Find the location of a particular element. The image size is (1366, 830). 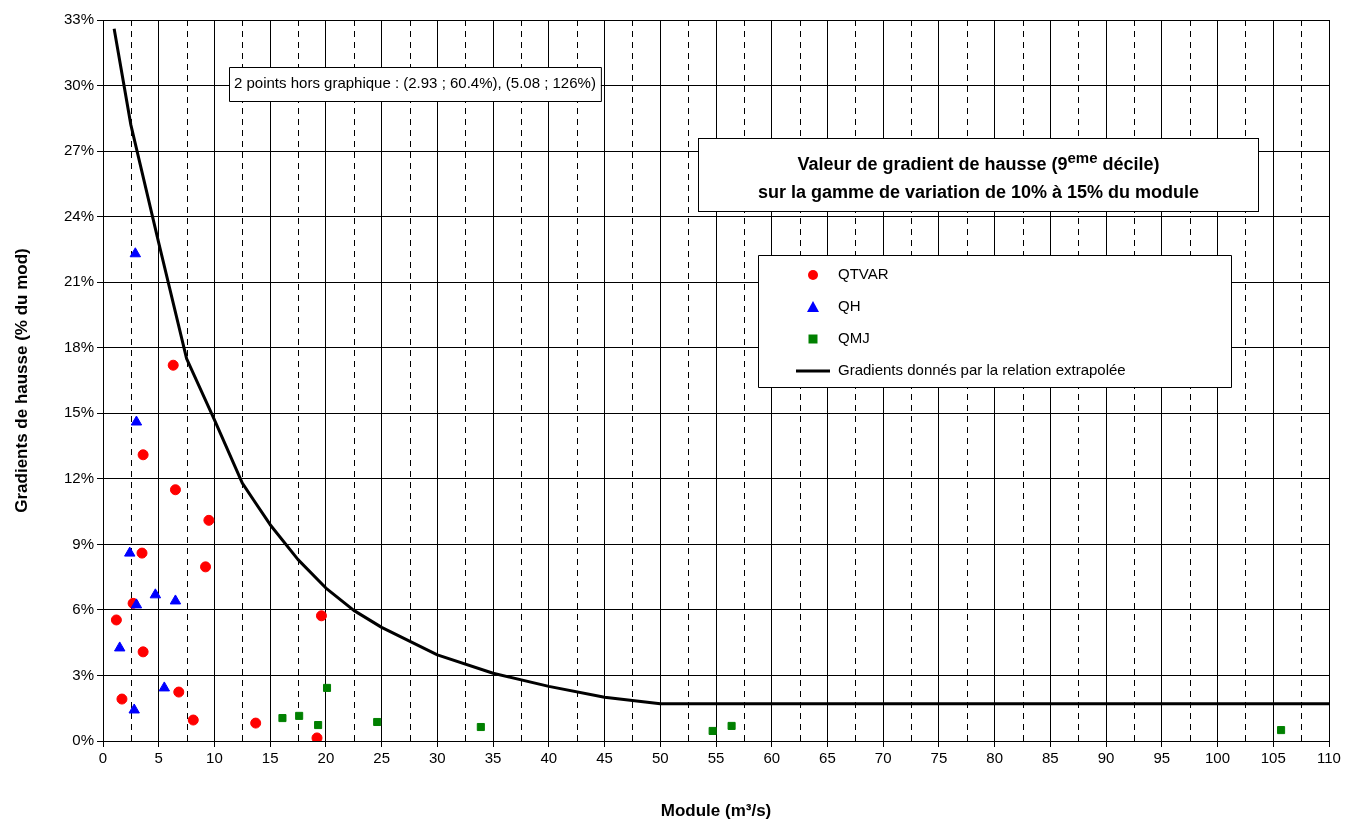

y-tick-label: 21% is located at coordinates (78, 281).